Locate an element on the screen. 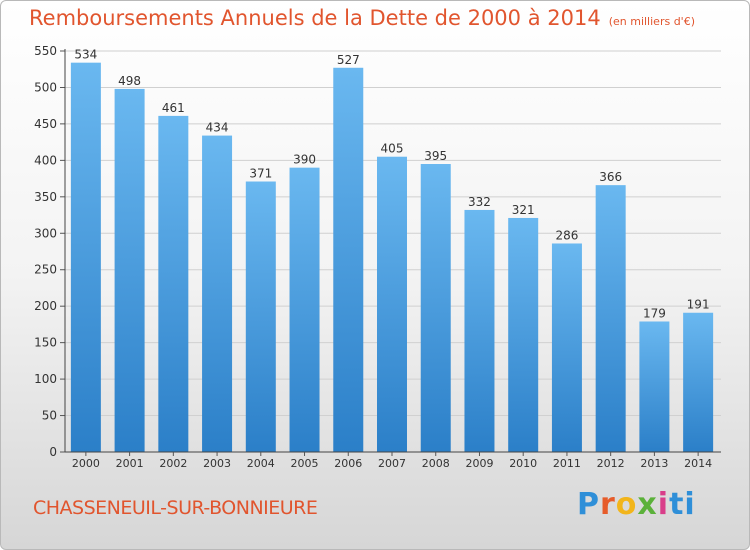 Image resolution: width=750 pixels, height=550 pixels. logo-letter: t is located at coordinates (677, 504).